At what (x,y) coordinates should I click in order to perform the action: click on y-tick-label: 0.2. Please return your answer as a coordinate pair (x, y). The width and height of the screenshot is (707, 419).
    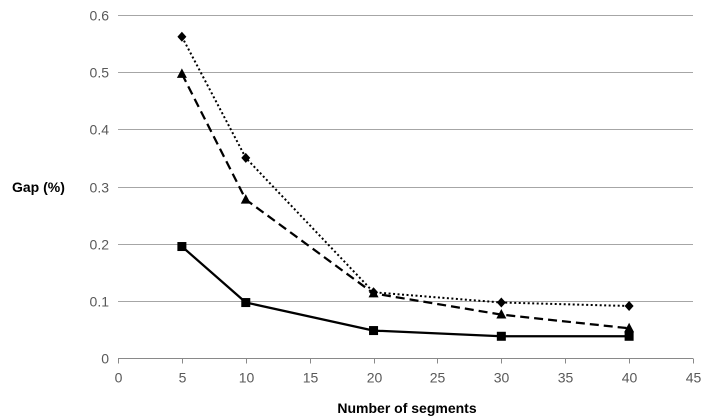
    Looking at the image, I should click on (100, 245).